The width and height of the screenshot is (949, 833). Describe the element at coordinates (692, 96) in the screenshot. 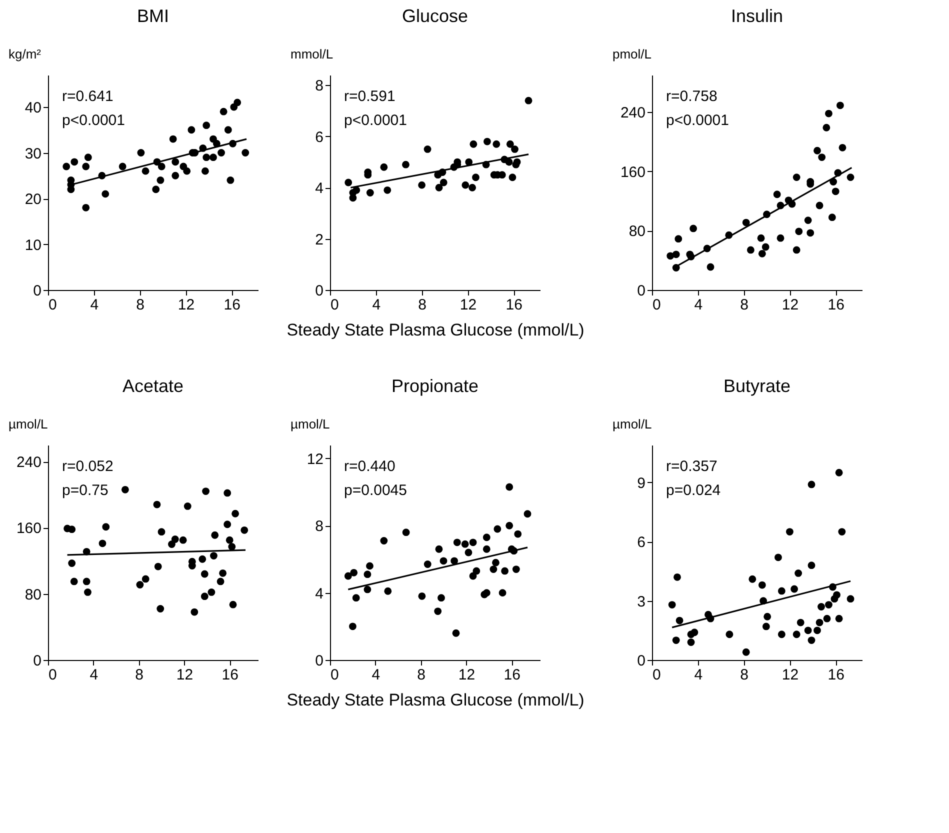

I see `annotation: r=0.758` at that location.